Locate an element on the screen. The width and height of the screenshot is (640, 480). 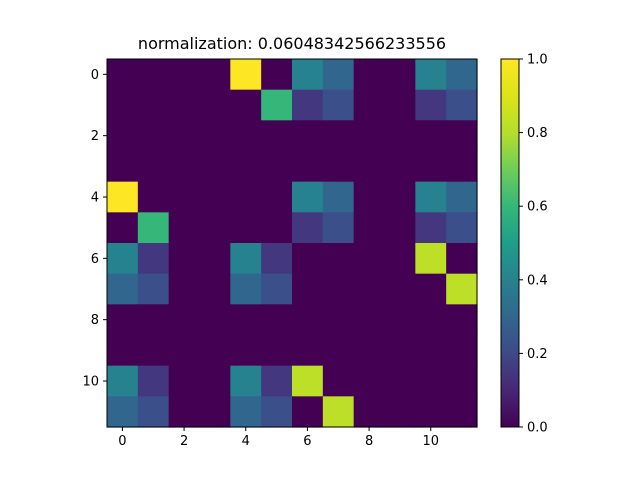
y-axis: 0 2 4 6 8 10 is located at coordinates (94, 229).